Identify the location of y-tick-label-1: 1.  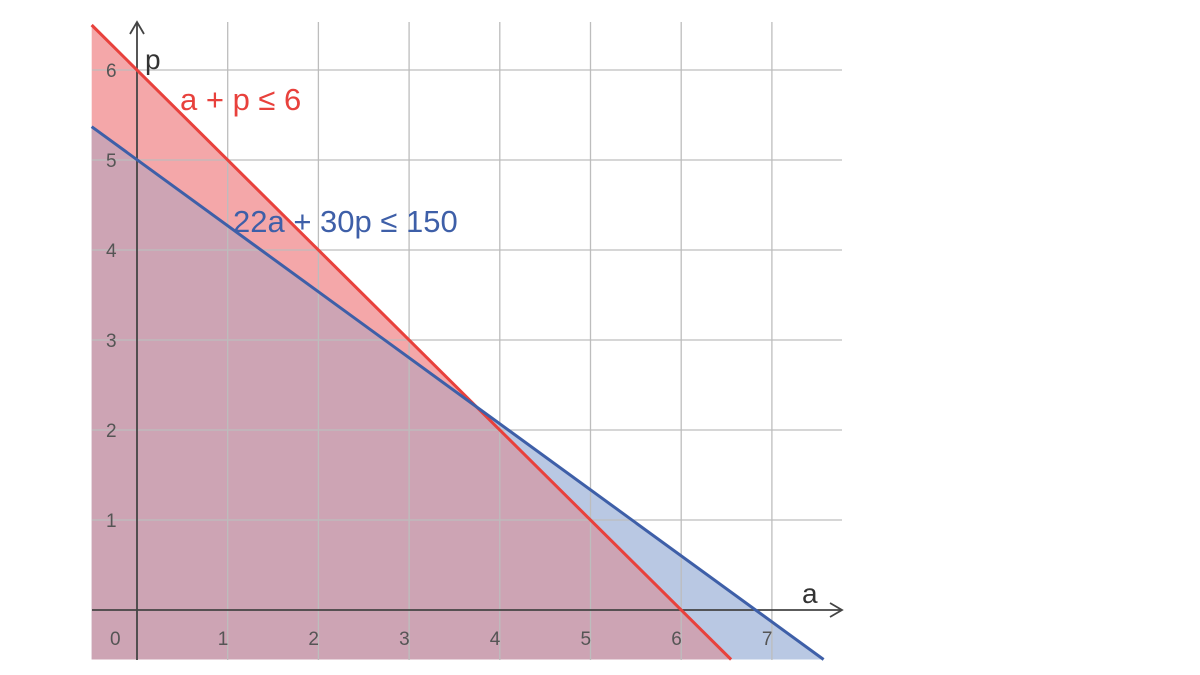
(111, 521).